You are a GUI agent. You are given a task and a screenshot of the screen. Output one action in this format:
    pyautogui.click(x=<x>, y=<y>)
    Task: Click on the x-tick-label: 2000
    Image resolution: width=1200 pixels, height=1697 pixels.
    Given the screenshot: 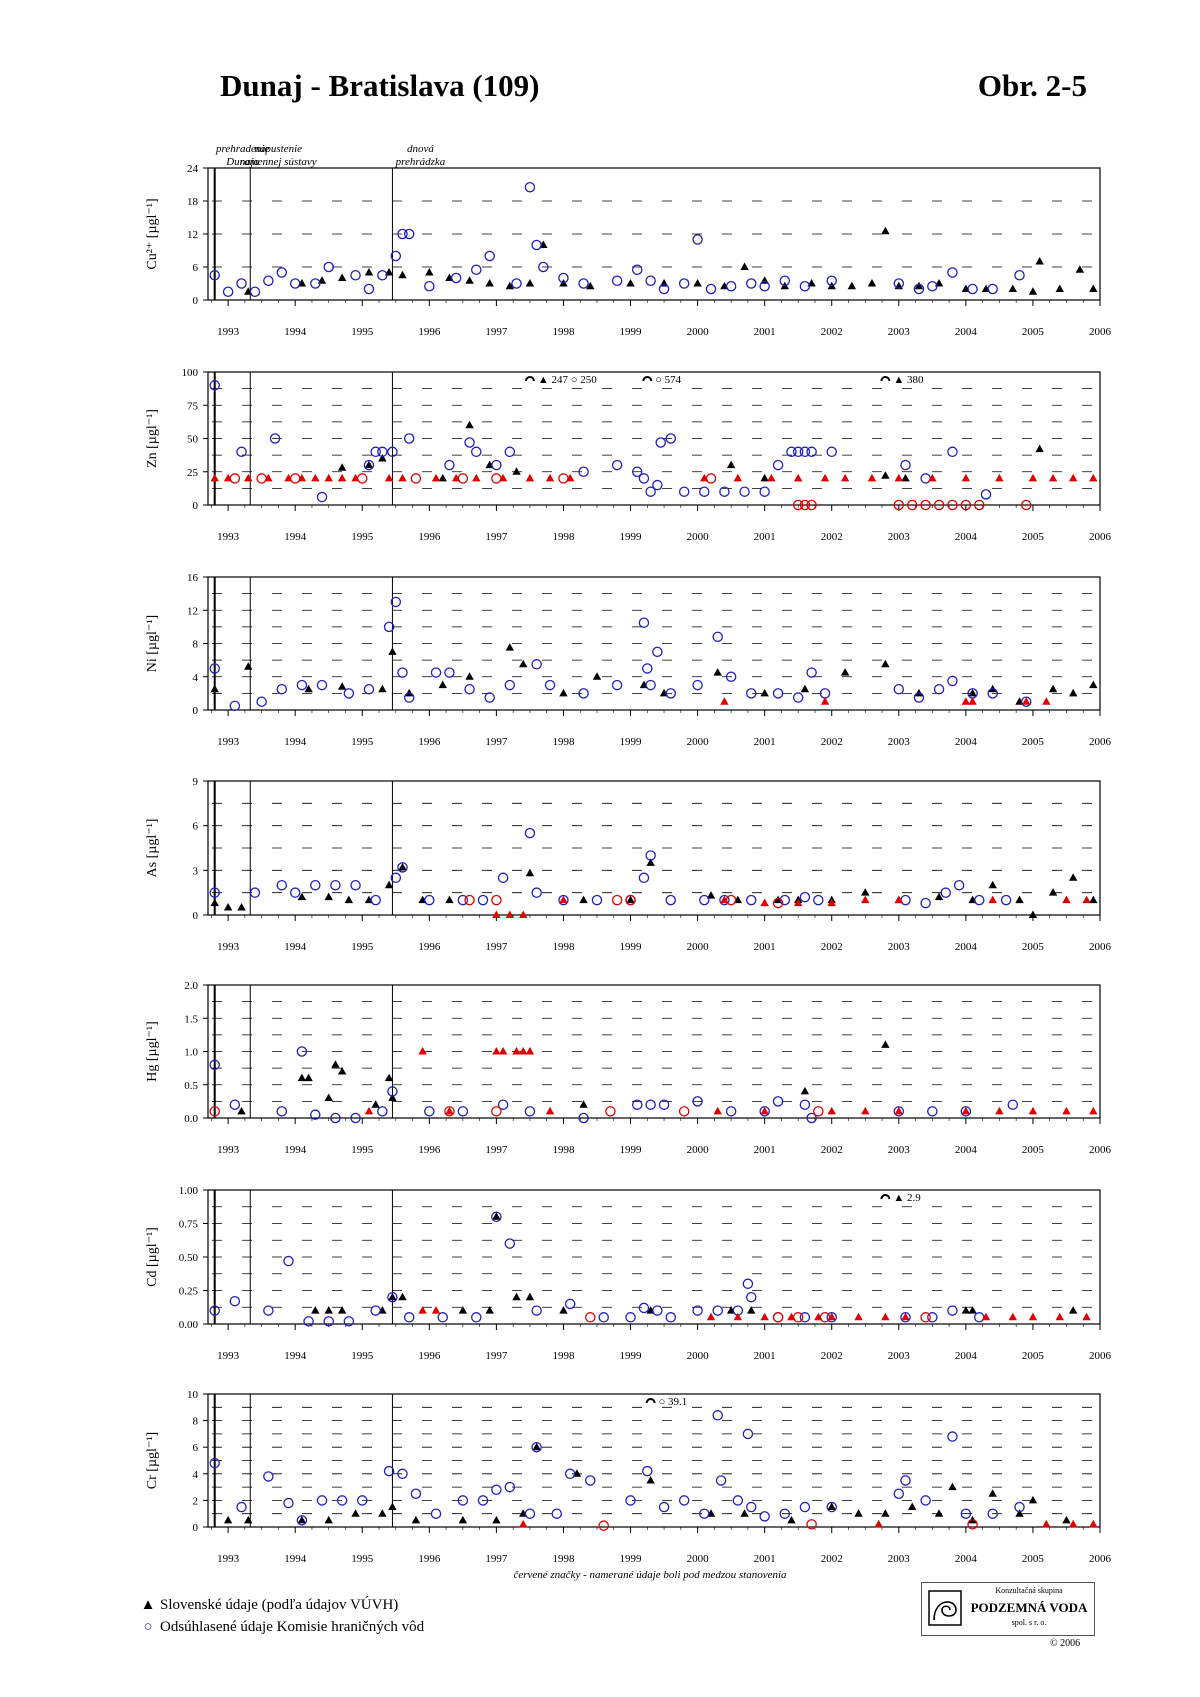 What is the action you would take?
    pyautogui.click(x=698, y=537)
    